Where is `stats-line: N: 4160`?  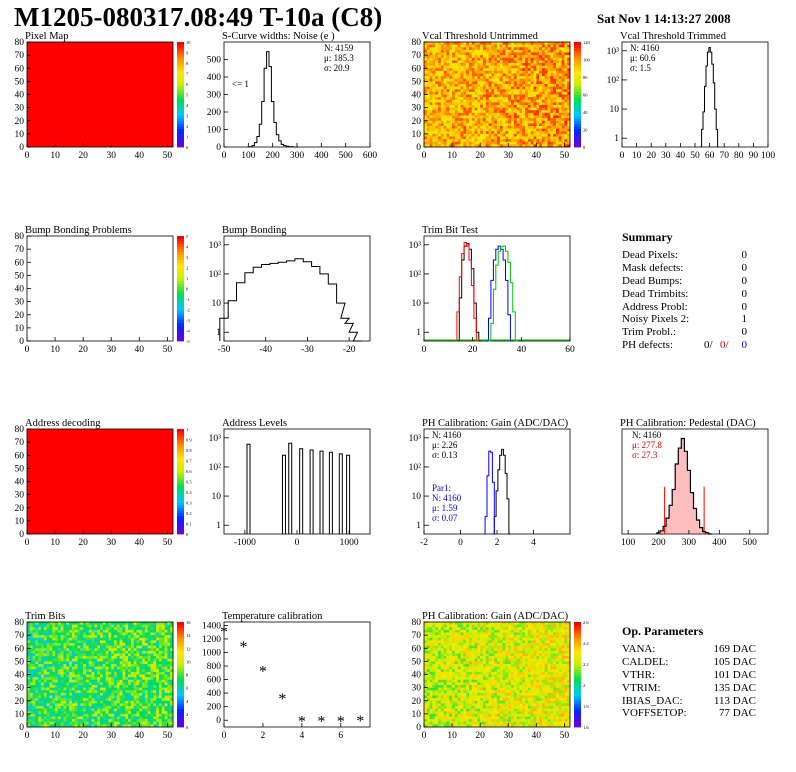
stats-line: N: 4160 is located at coordinates (447, 435).